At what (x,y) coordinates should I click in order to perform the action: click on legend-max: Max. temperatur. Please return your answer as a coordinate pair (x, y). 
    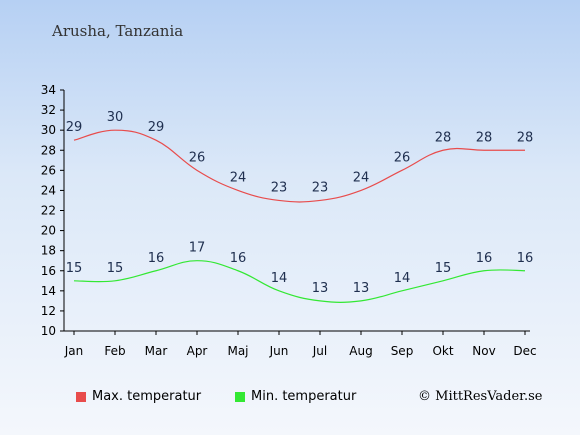
    Looking at the image, I should click on (138, 396).